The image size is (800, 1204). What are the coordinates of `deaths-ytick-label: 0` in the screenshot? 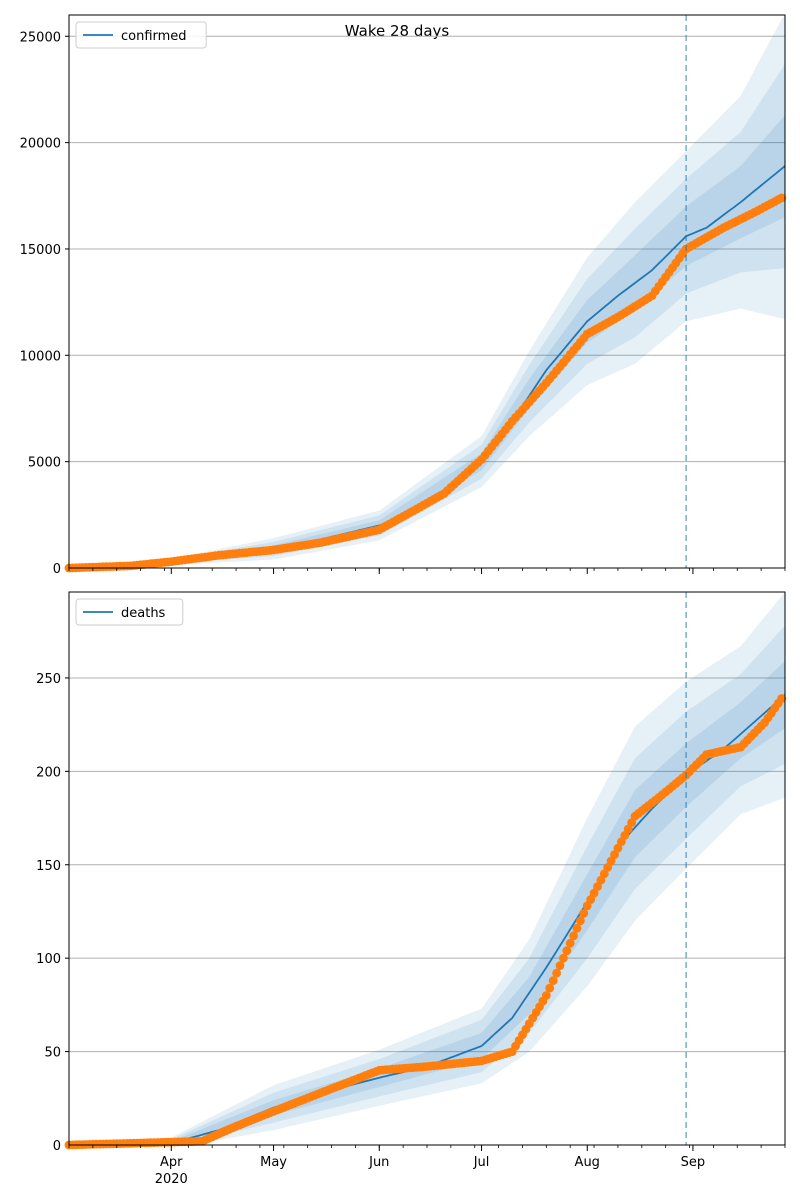 It's located at (57, 1146).